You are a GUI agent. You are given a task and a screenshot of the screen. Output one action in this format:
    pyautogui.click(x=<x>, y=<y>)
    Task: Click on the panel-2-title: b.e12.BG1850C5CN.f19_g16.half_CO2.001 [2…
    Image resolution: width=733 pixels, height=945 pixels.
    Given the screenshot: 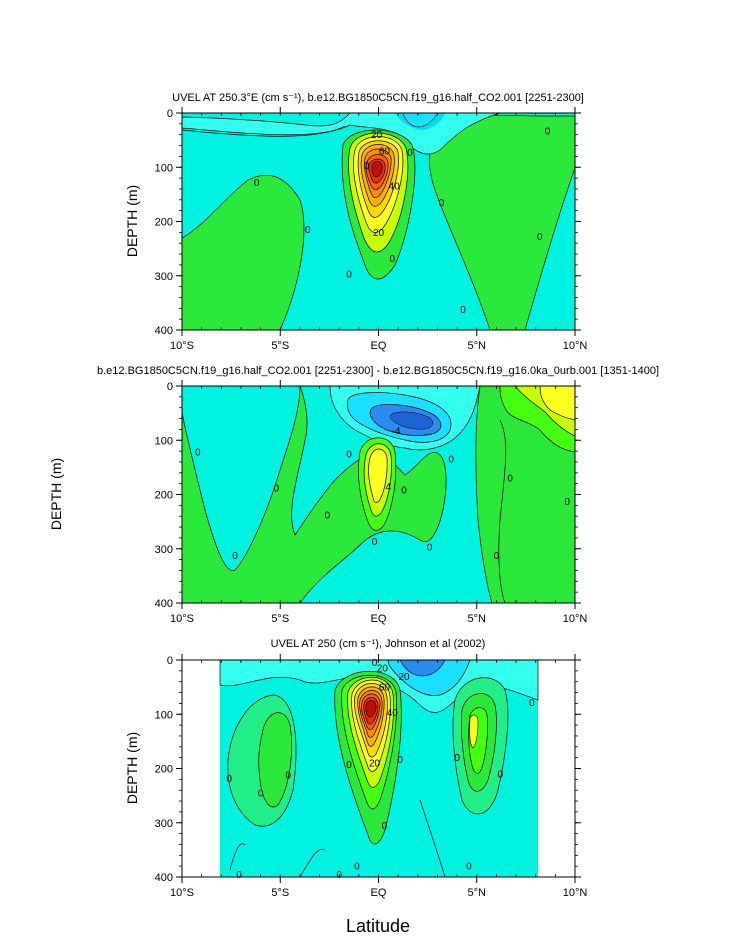 What is the action you would take?
    pyautogui.click(x=378, y=371)
    